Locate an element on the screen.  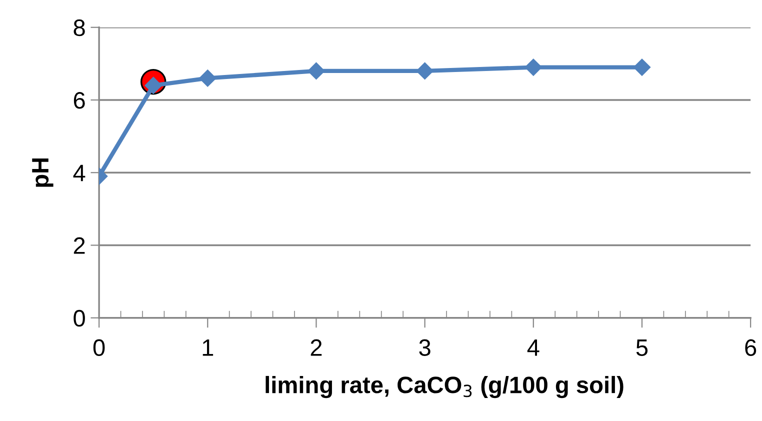
x-axis-title: liming rate, CaCO$_{3}$ (g/100 g soil) is located at coordinates (445, 387).